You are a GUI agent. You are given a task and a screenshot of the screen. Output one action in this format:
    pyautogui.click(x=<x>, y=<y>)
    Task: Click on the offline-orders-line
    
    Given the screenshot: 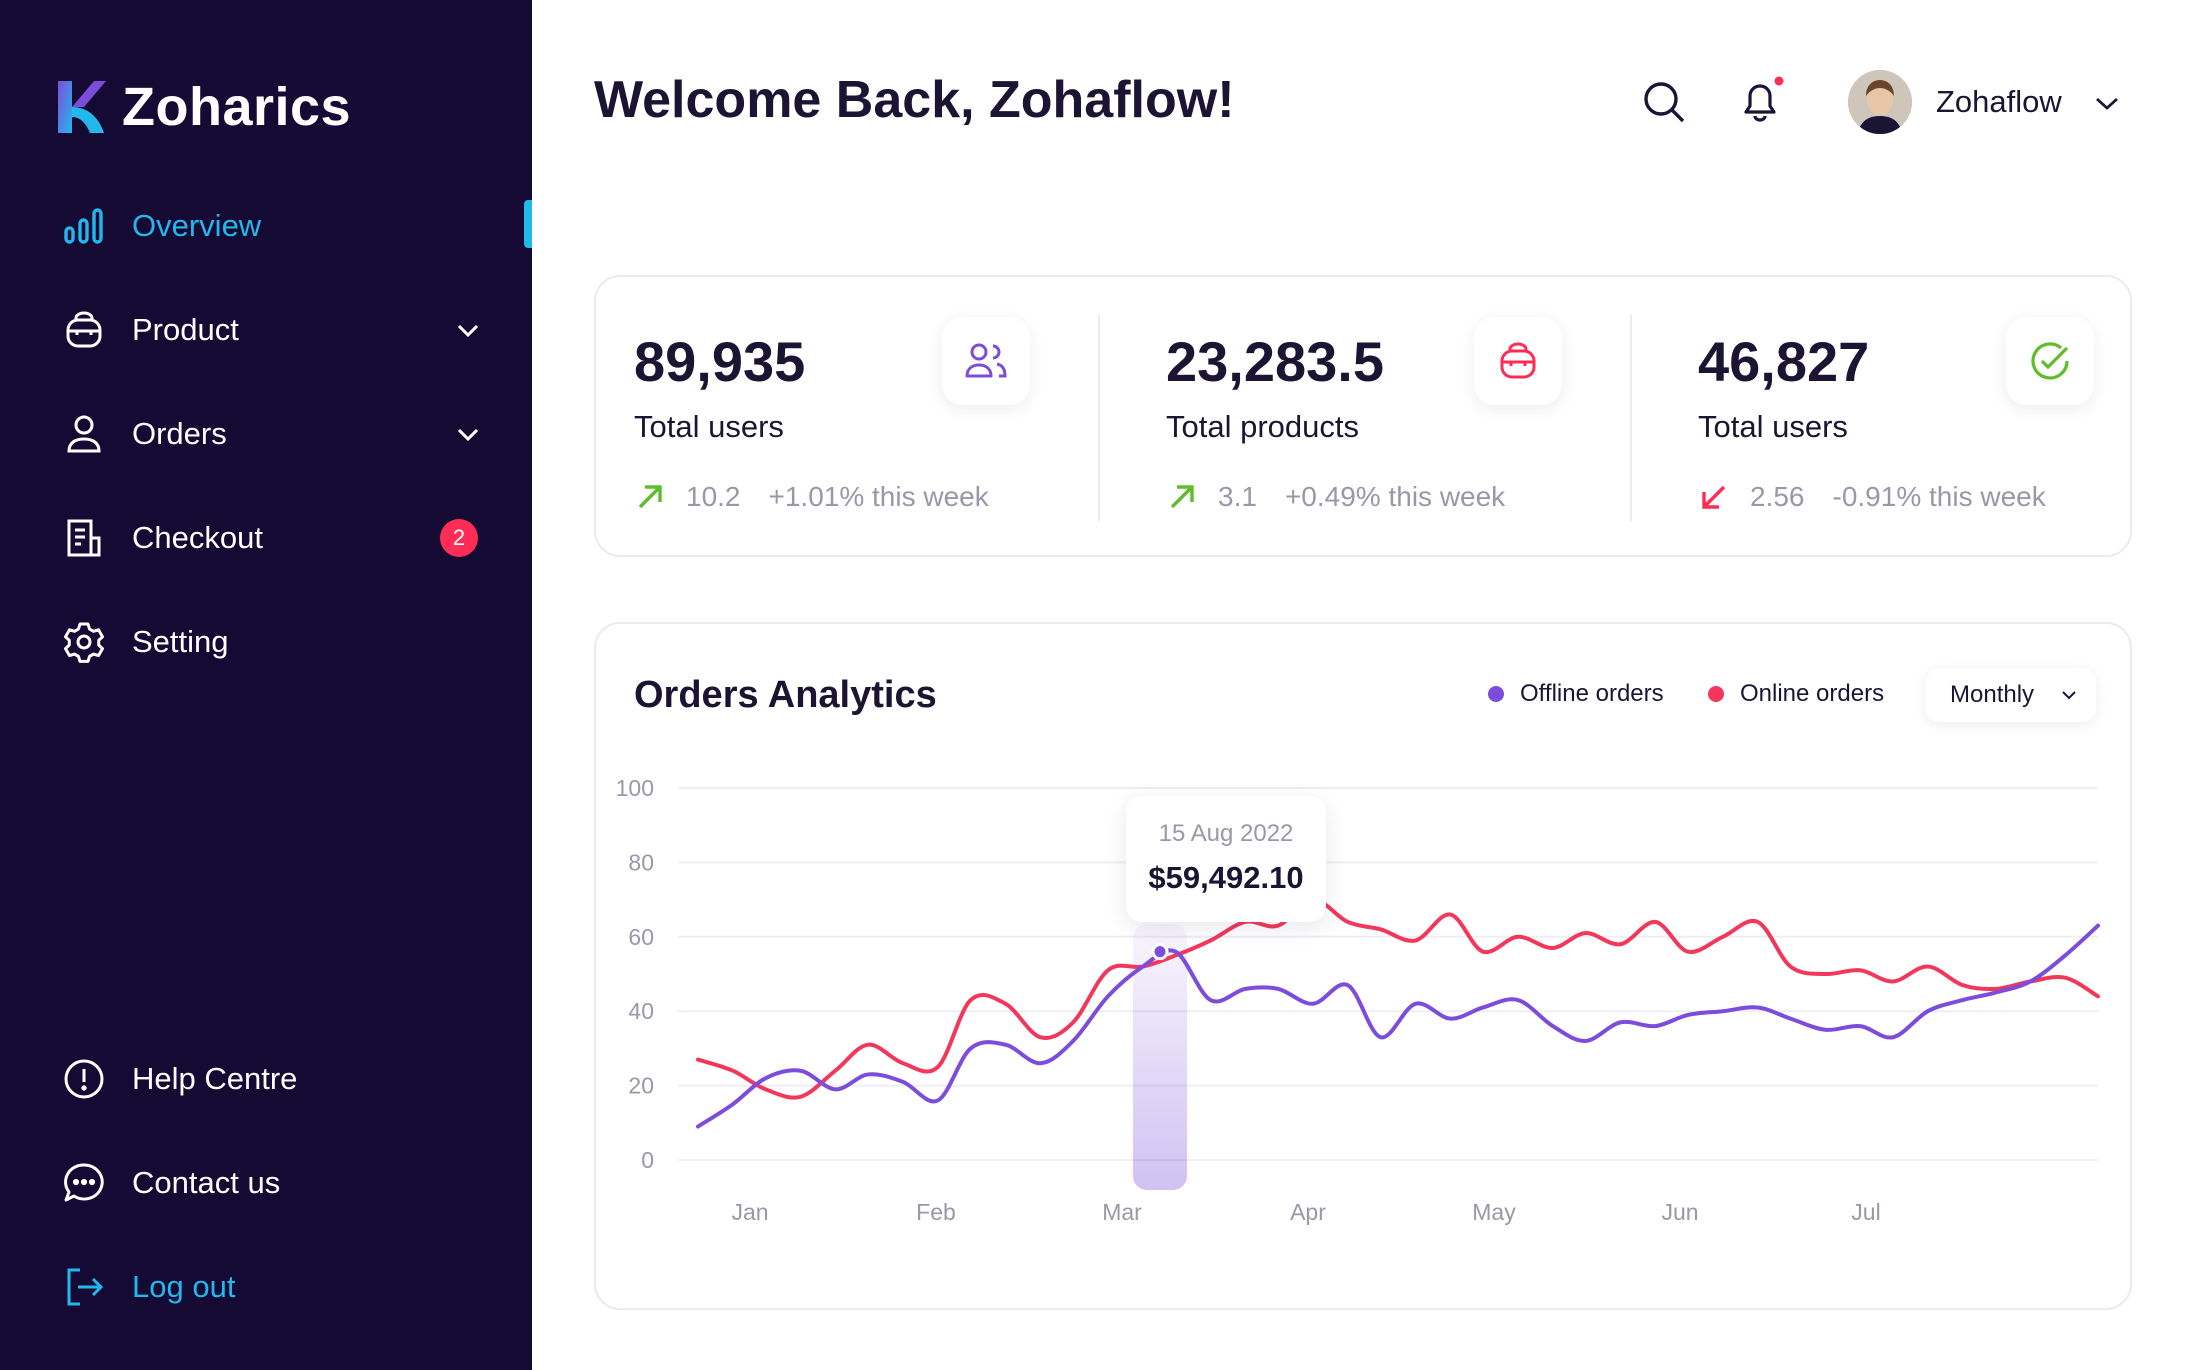 What is the action you would take?
    pyautogui.click(x=1398, y=1026)
    